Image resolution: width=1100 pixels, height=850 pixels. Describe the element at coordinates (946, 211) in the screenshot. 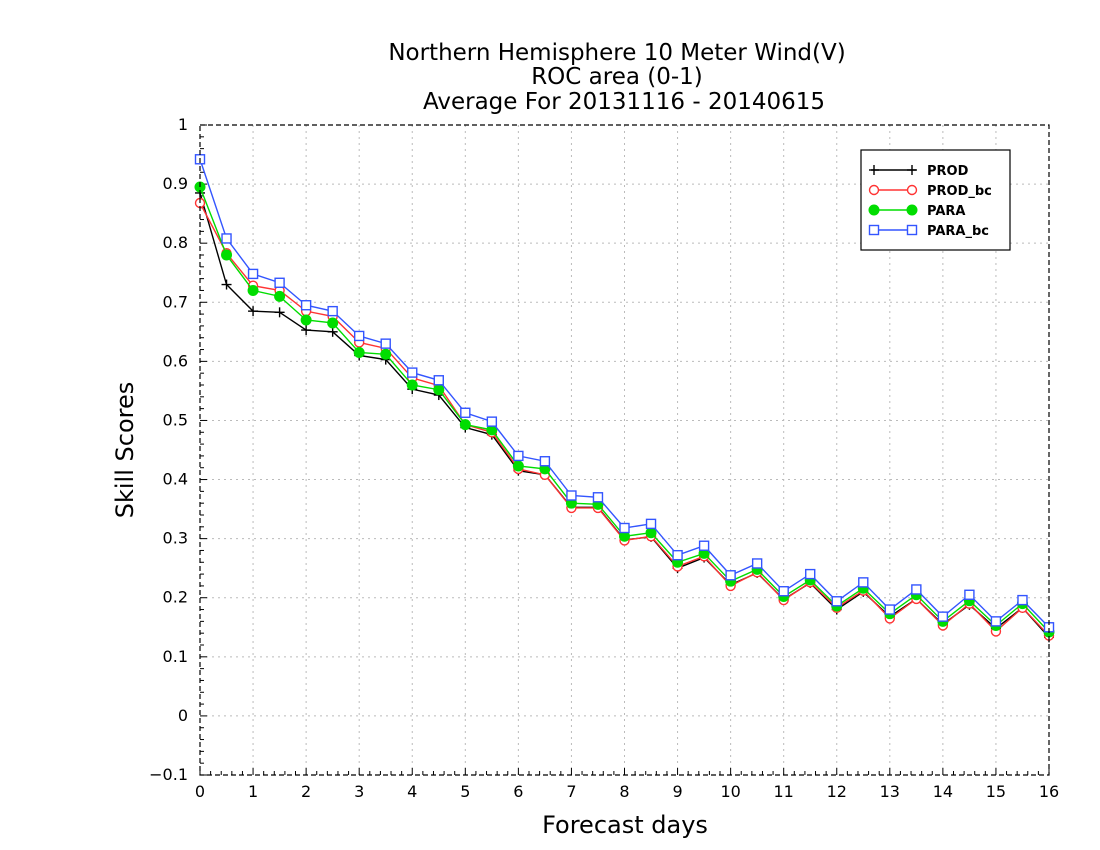

I see `legend-label-para: PARA` at that location.